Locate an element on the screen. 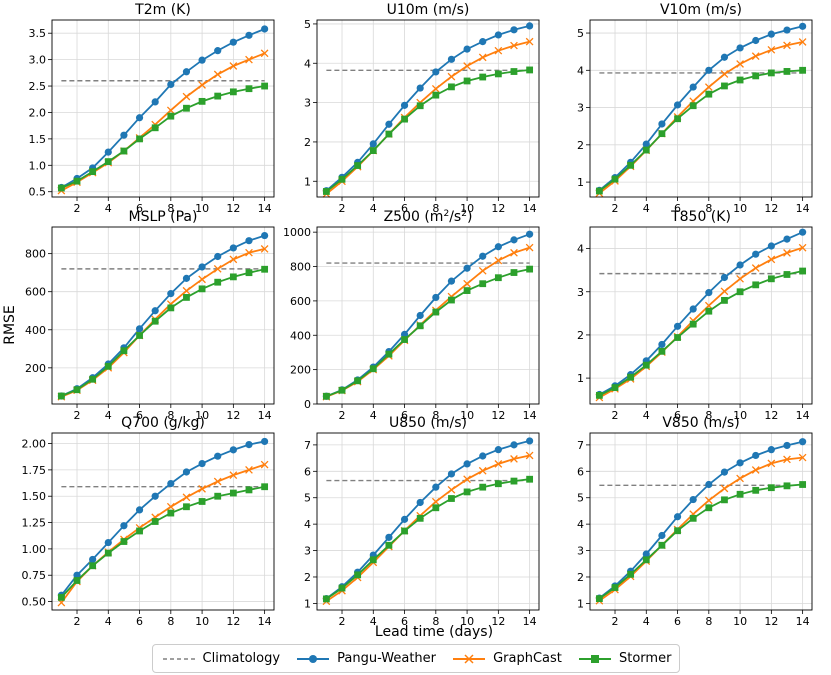 The image size is (831, 675). y-tick-label: 2.5 is located at coordinates (38, 86).